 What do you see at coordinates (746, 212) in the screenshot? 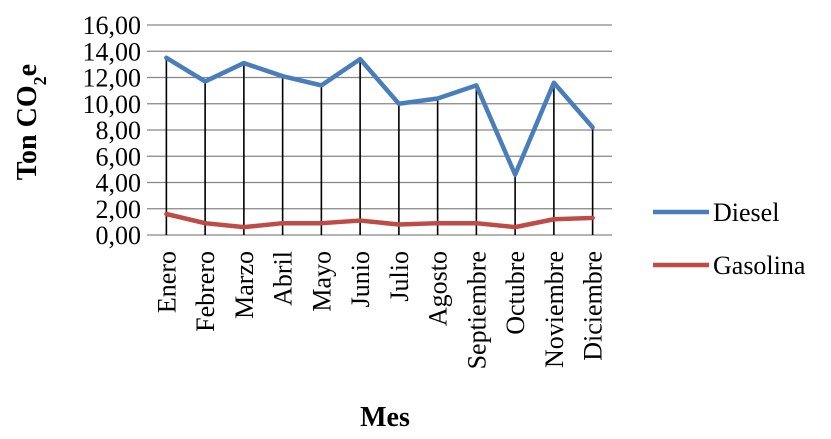
I see `legend-label-diesel: Diesel` at bounding box center [746, 212].